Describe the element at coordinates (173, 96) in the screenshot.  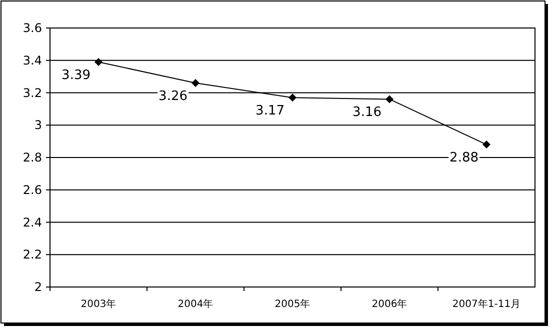
I see `data-label: 3.26` at that location.